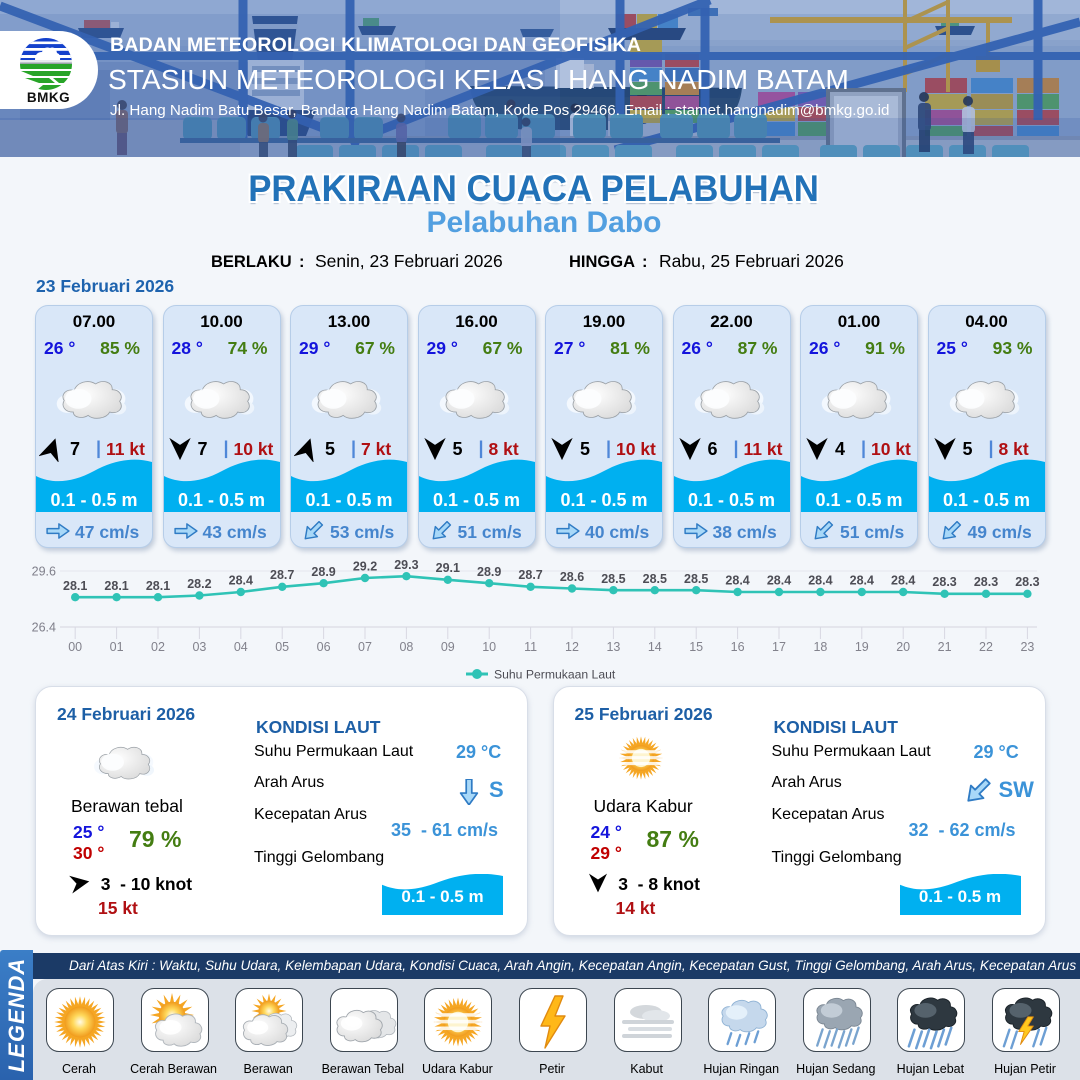 The image size is (1080, 1080). Describe the element at coordinates (572, 577) in the screenshot. I see `svg-text: 28.6` at that location.